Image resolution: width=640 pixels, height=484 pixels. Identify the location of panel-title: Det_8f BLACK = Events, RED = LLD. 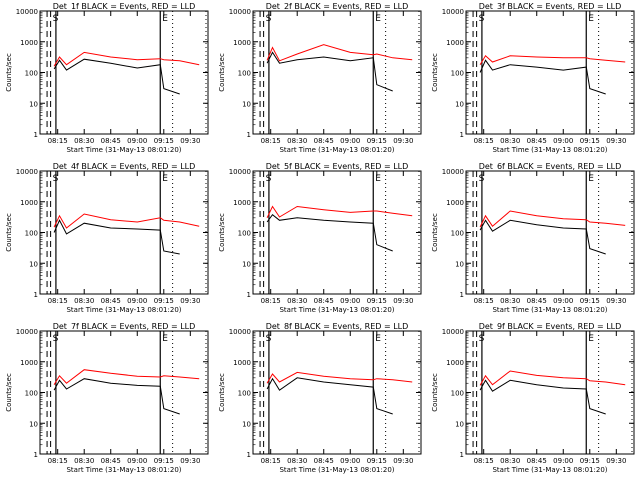
(337, 326).